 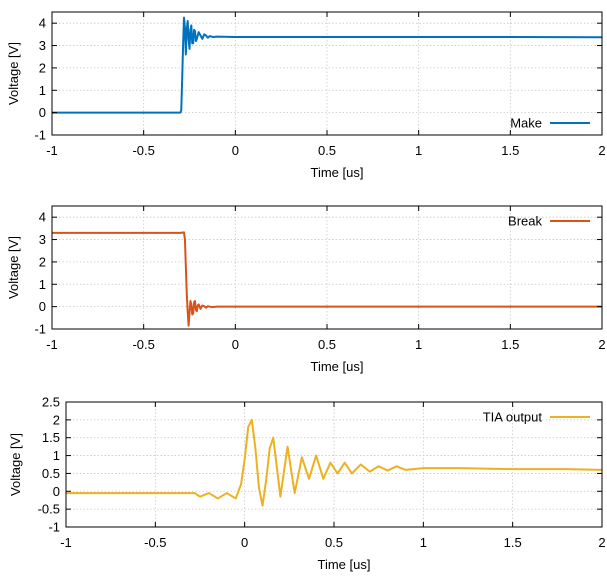 I want to click on y-tick-label: 2.5, so click(x=51, y=402).